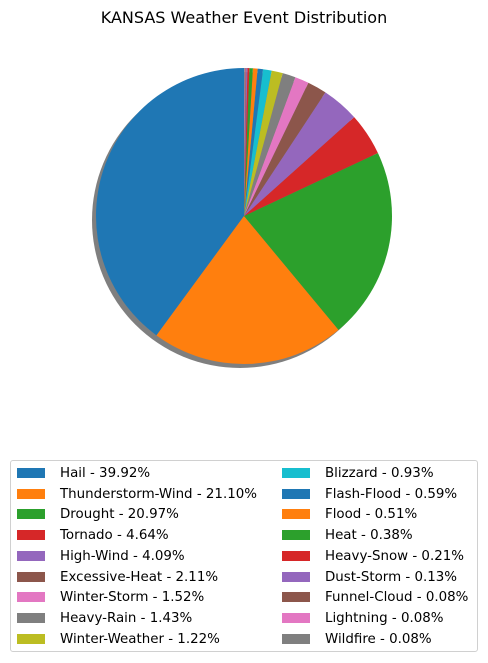 The width and height of the screenshot is (488, 663). I want to click on legend-label: Lightning - 0.08%, so click(384, 618).